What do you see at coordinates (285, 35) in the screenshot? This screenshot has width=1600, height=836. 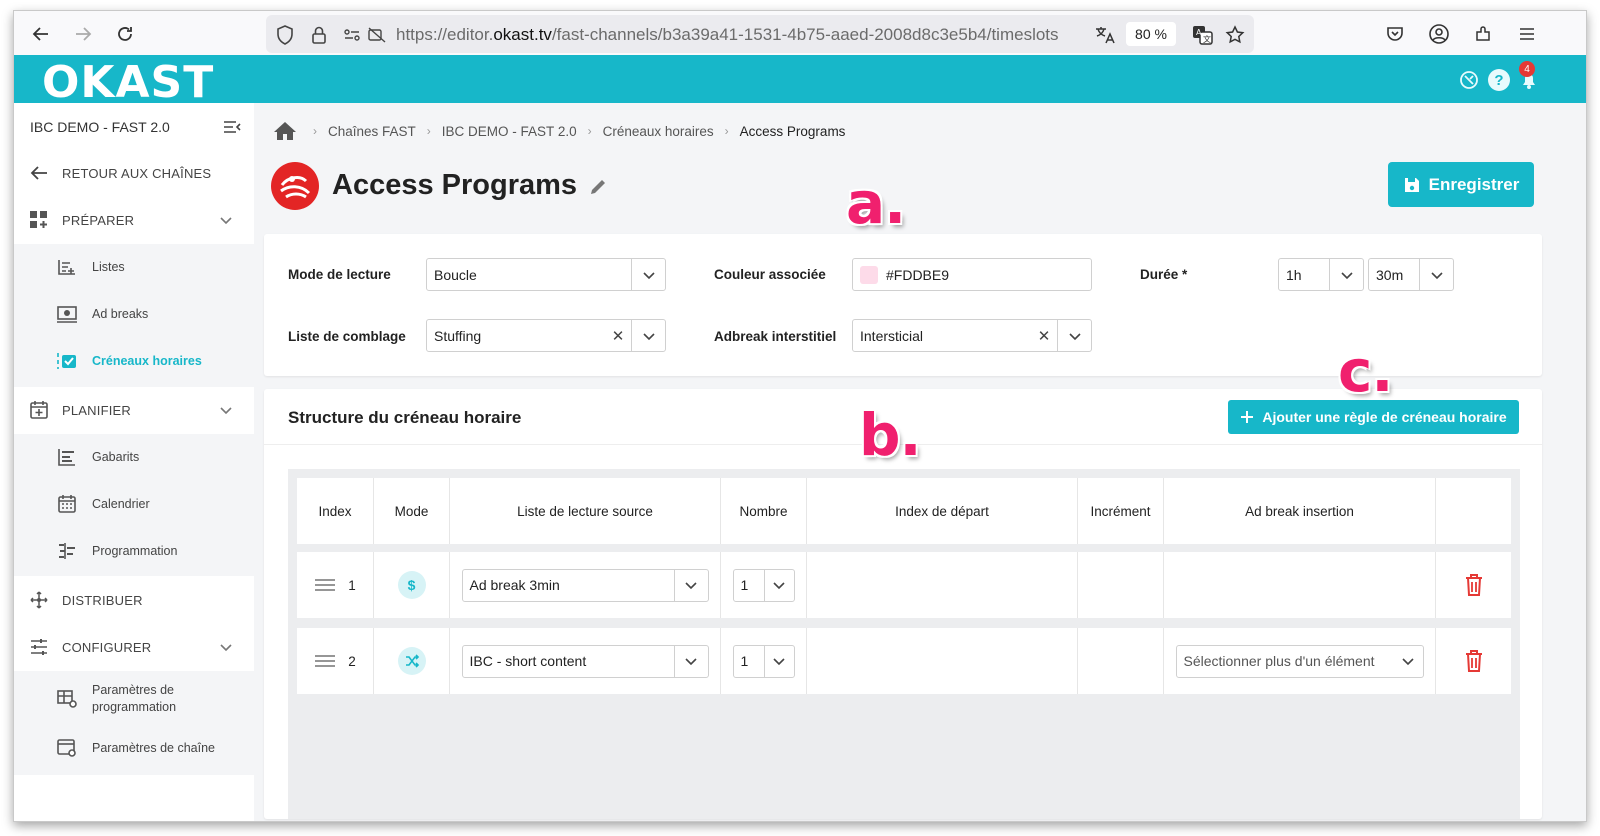 I see `shield-icon` at bounding box center [285, 35].